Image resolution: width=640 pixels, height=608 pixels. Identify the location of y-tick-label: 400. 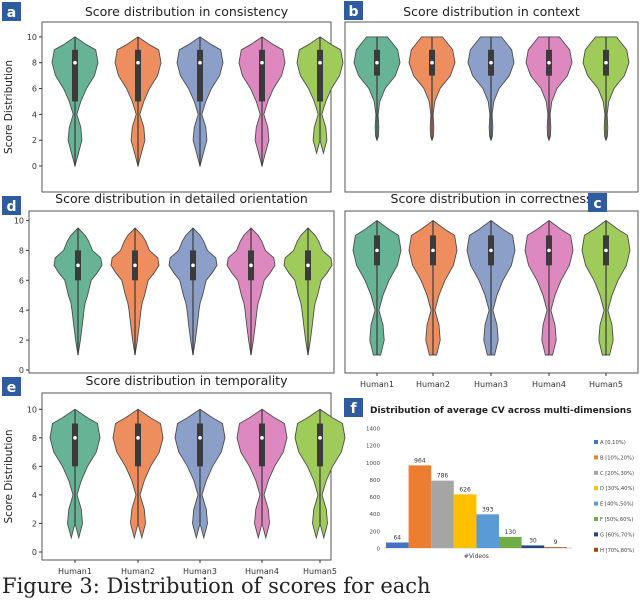
(375, 515).